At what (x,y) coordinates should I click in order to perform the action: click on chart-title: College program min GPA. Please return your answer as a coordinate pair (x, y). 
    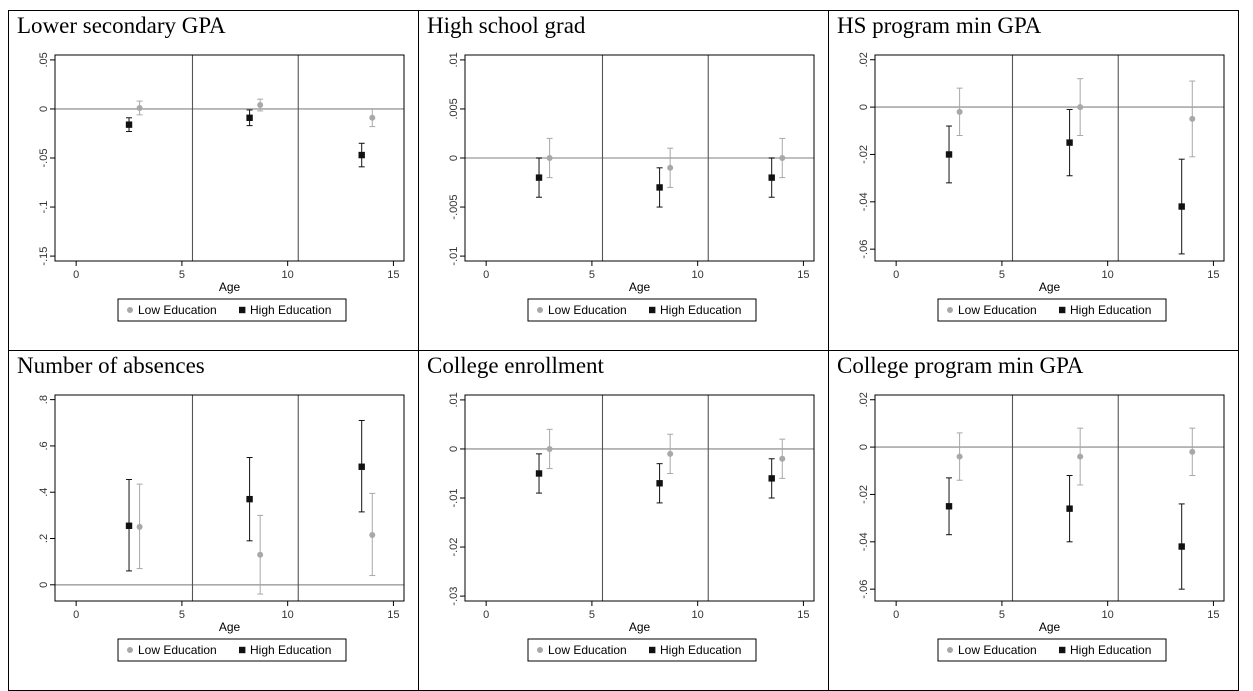
    Looking at the image, I should click on (960, 365).